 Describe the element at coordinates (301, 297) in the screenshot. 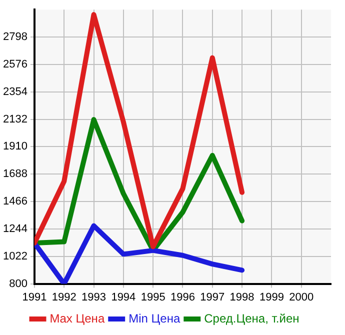

I see `x-tick-label: 2000` at that location.